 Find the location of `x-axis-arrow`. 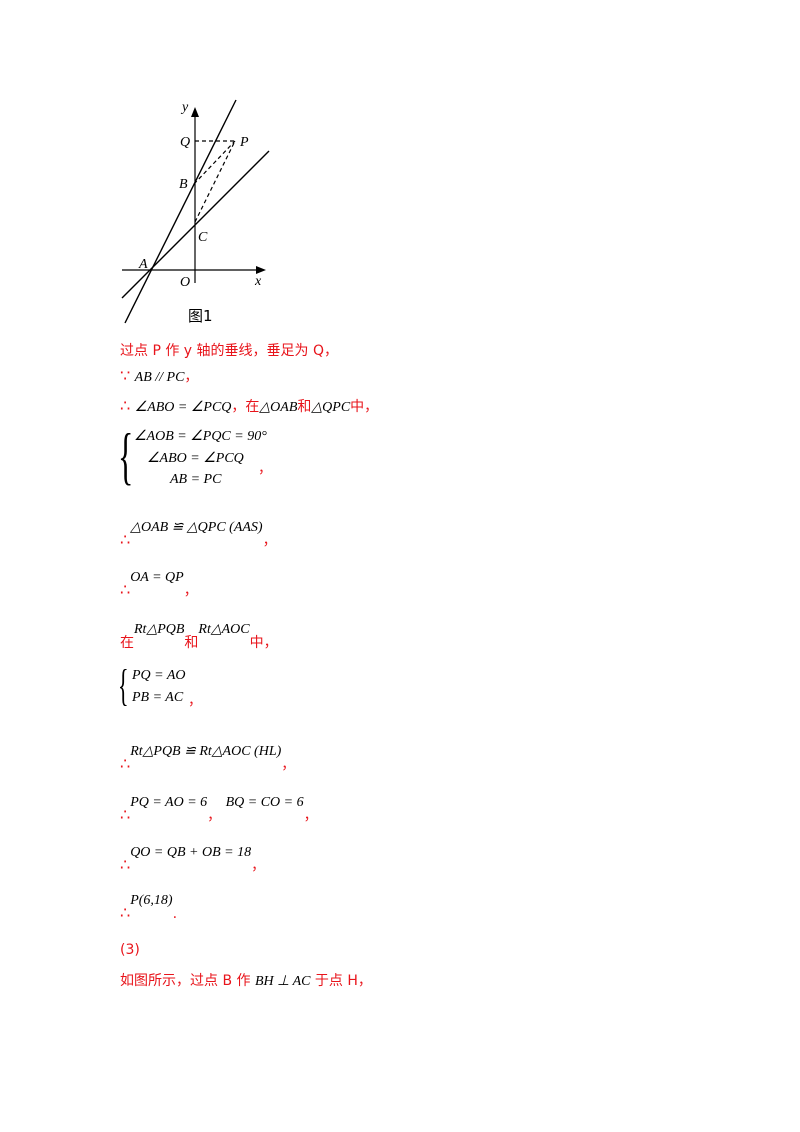

x-axis-arrow is located at coordinates (261, 270).